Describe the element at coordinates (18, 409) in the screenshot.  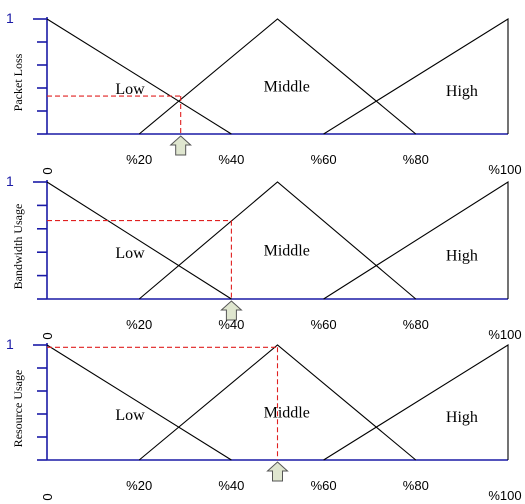
I see `y-axis-label: Resource Usage` at that location.